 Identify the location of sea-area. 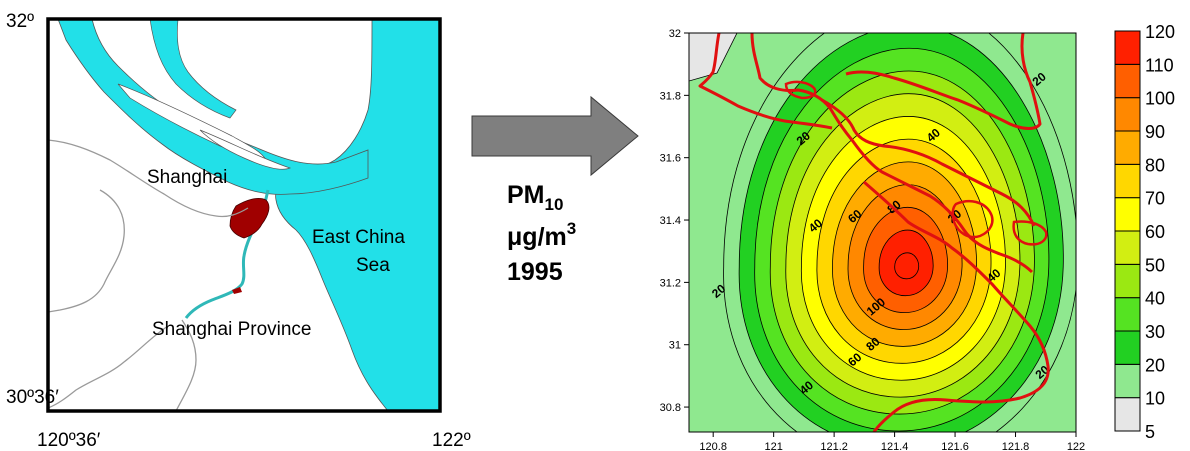
(357, 215).